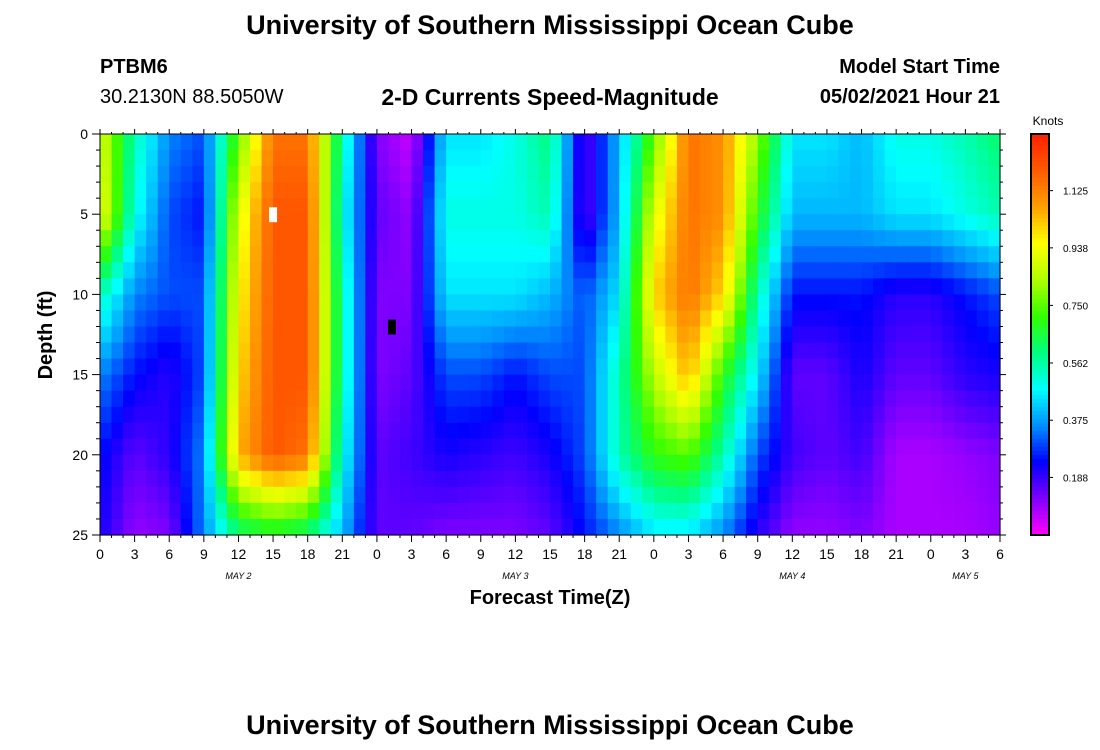 This screenshot has width=1100, height=750. What do you see at coordinates (1075, 192) in the screenshot?
I see `colorbar-tick-label: 1.125` at bounding box center [1075, 192].